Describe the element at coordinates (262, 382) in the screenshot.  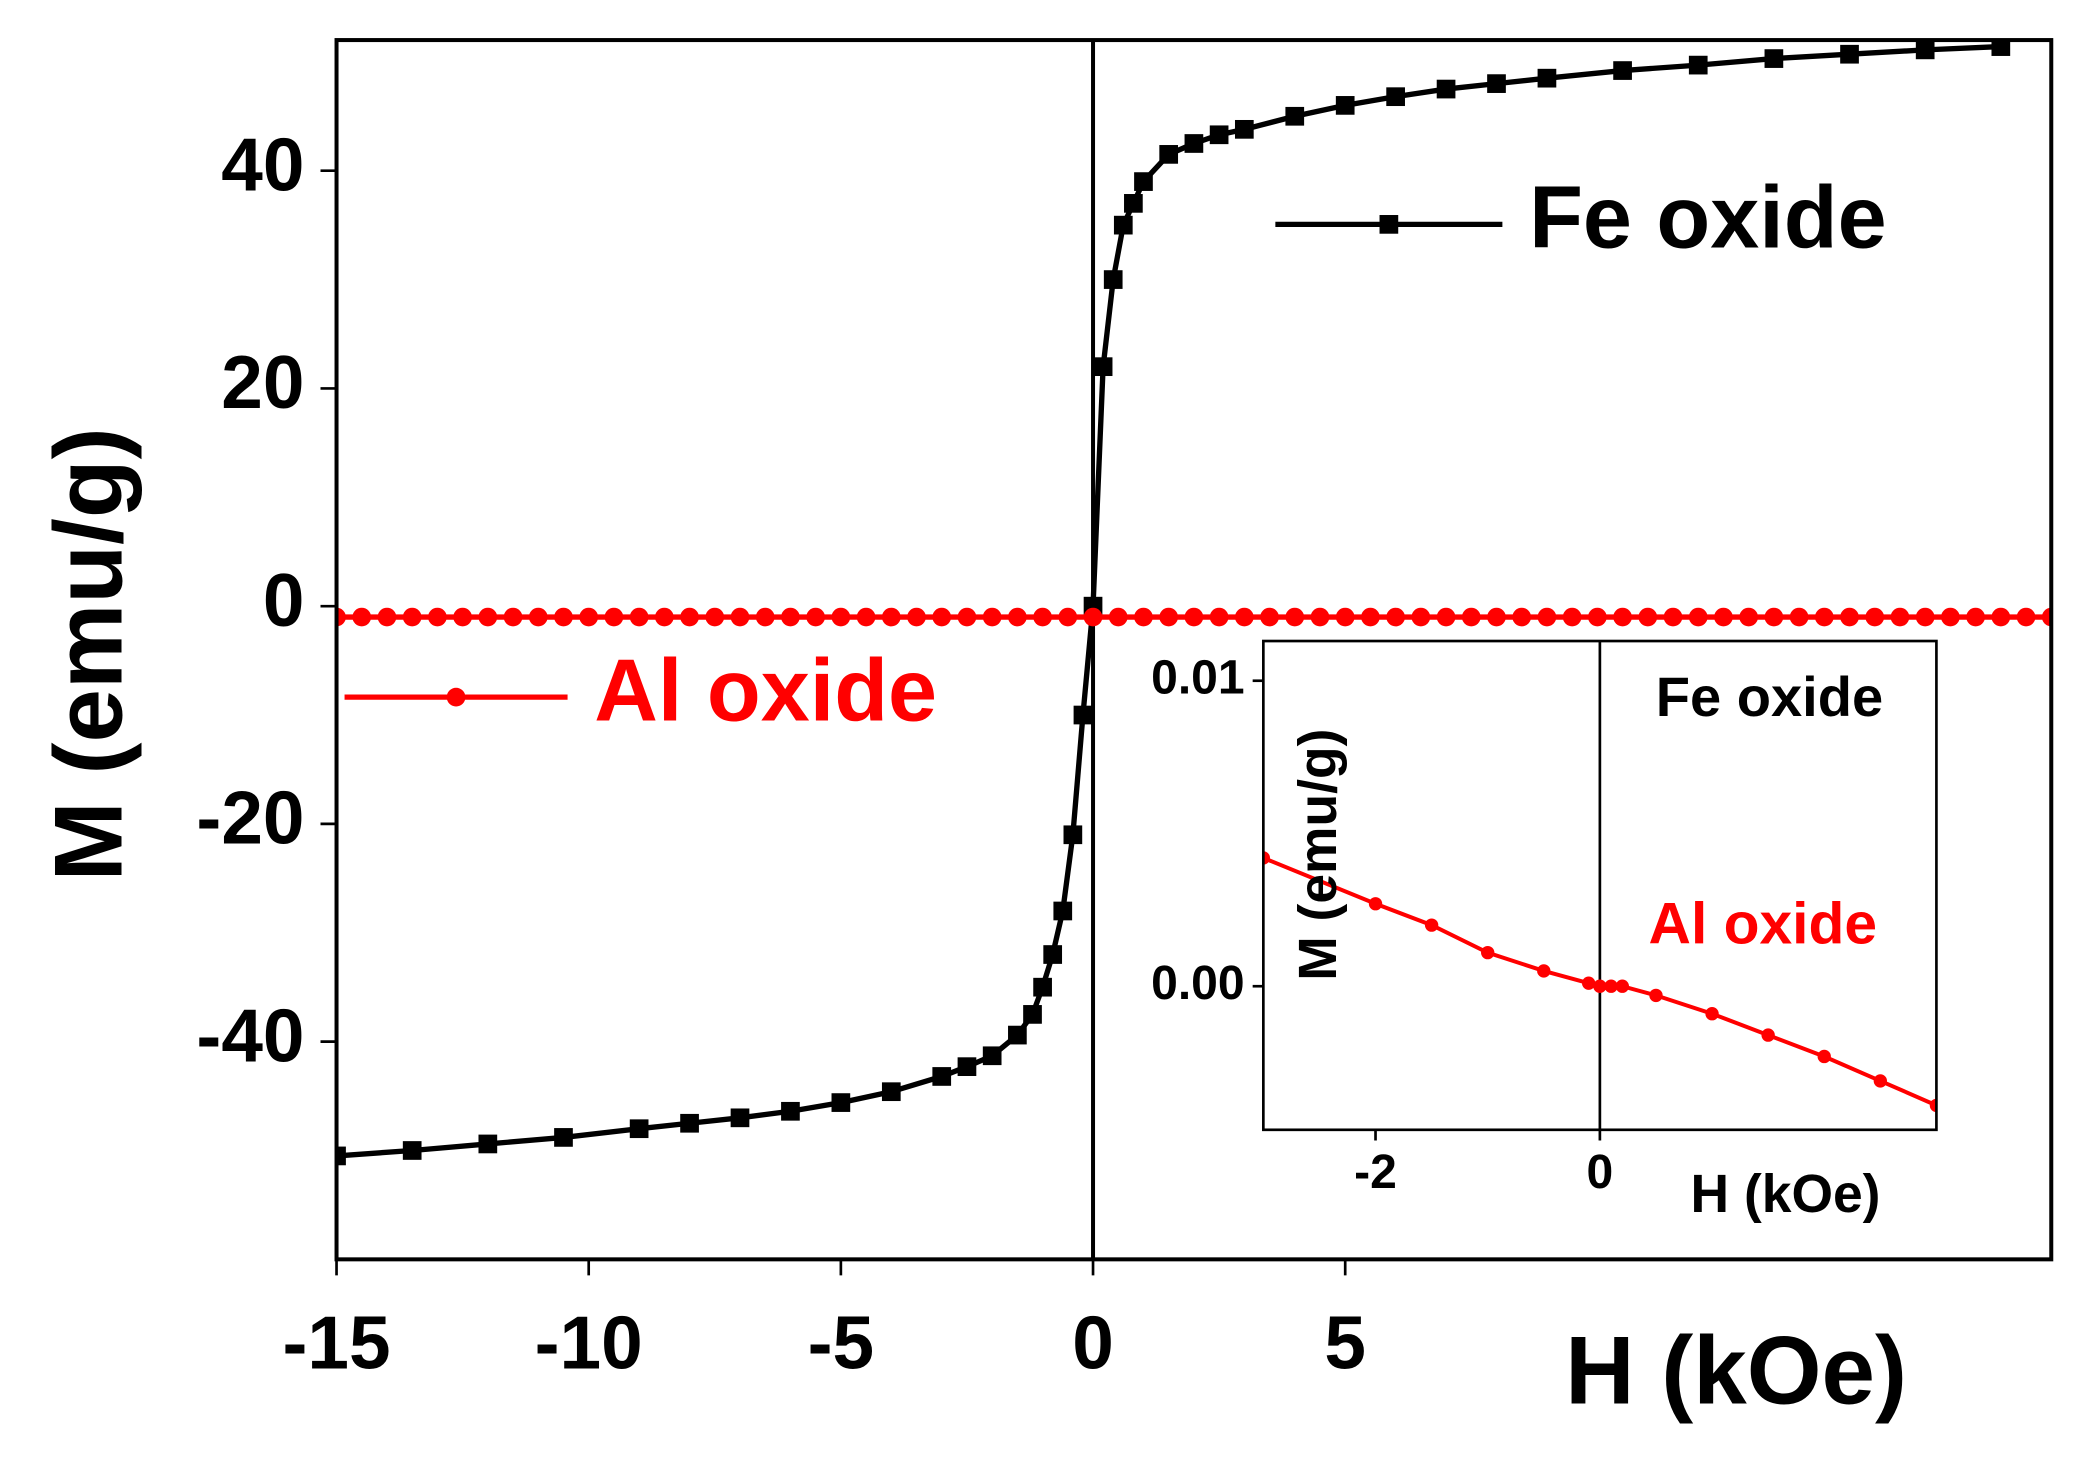
I see `y-tick-label: 20` at that location.